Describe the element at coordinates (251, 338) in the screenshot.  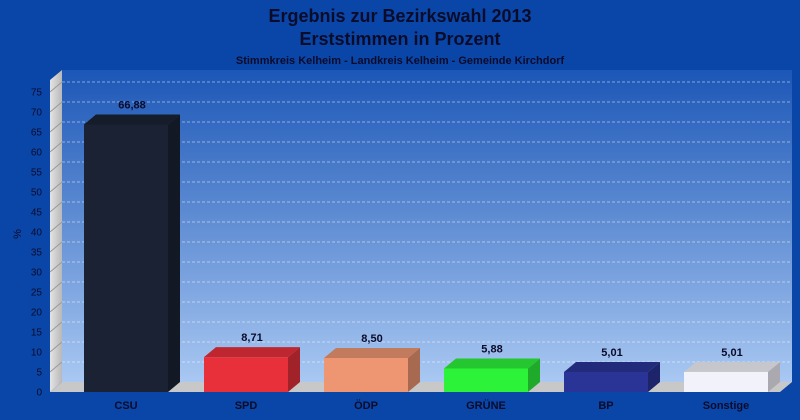
I see `data-label: 8,71` at that location.